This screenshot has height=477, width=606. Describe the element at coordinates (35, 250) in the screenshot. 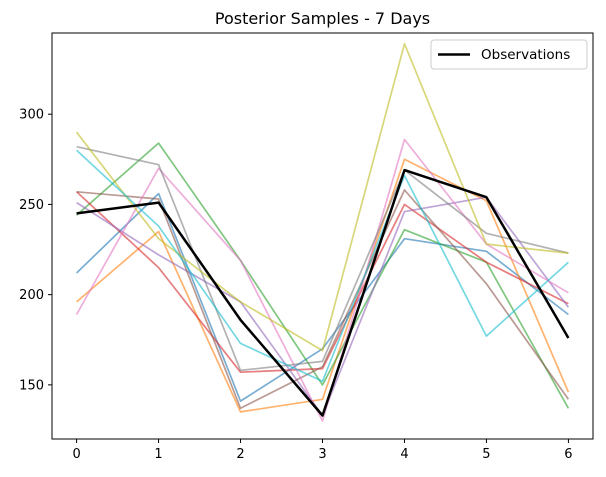

I see `y-axis: 150 200 250 300` at that location.